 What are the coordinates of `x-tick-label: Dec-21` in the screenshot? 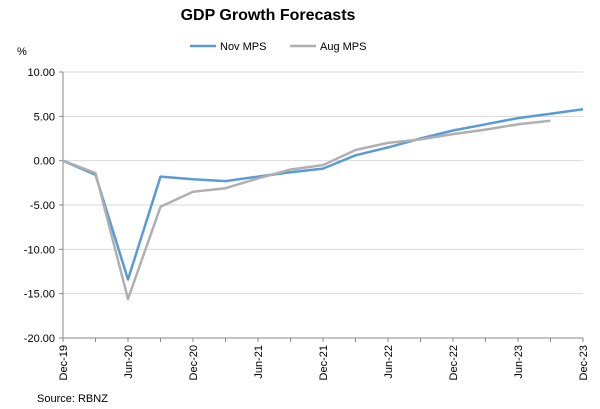 It's located at (324, 362).